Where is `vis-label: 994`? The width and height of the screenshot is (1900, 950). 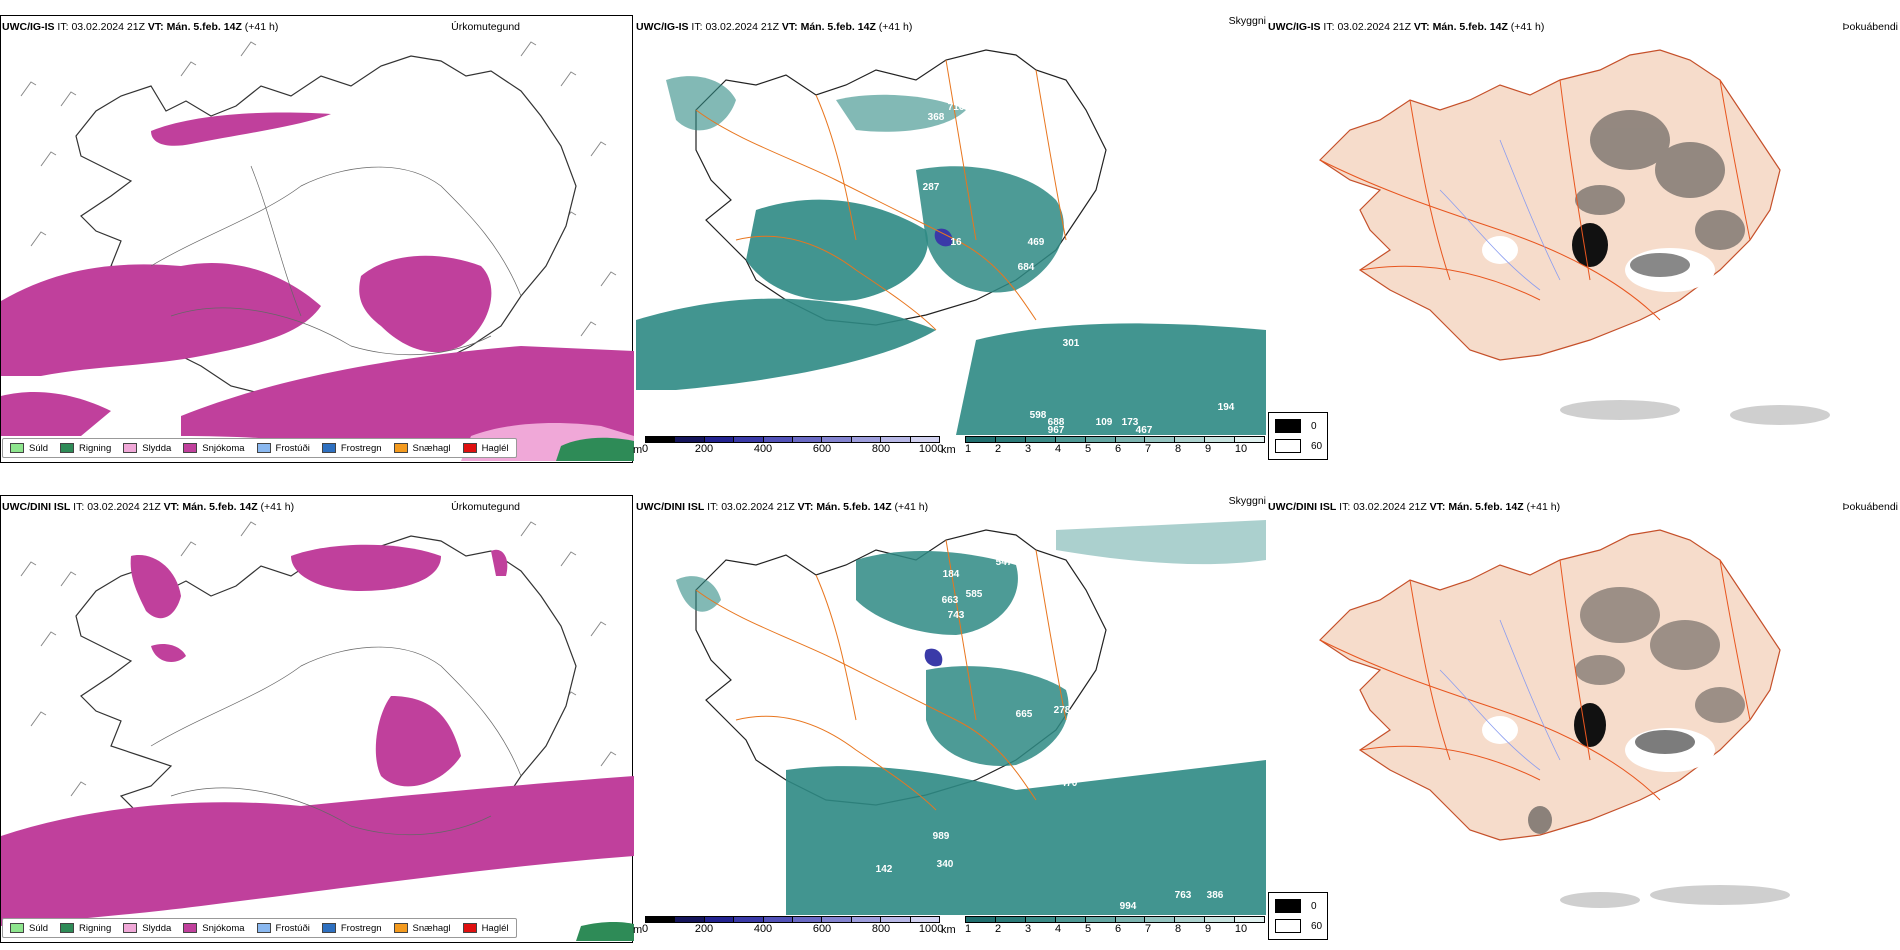 vis-label: 994 is located at coordinates (1128, 906).